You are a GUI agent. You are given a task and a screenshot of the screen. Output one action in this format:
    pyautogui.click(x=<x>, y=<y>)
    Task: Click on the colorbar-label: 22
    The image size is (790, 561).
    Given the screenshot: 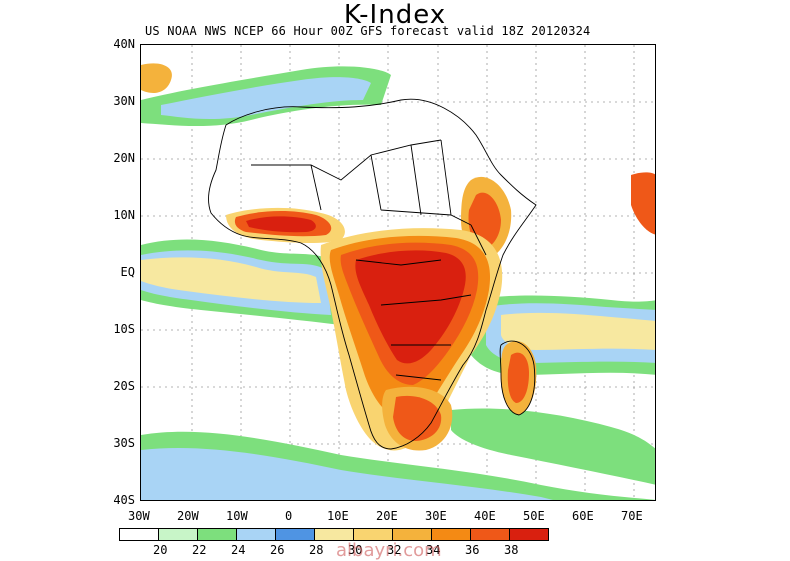 What is the action you would take?
    pyautogui.click(x=199, y=550)
    